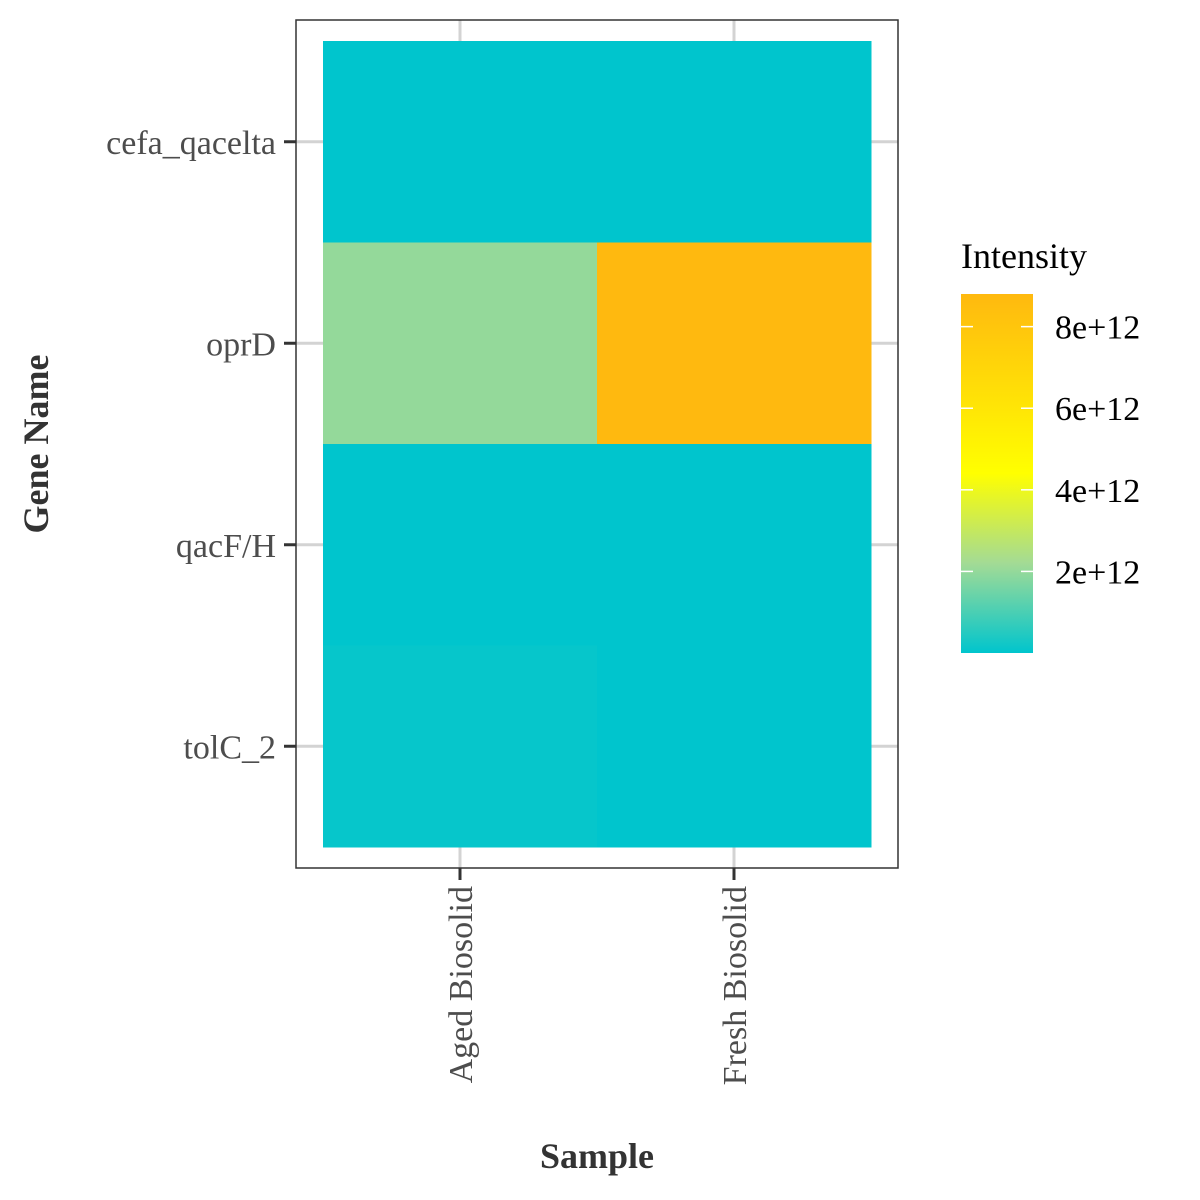 This screenshot has height=1200, width=1200. What do you see at coordinates (1097, 572) in the screenshot?
I see `legend-tick-label: 2e+12` at bounding box center [1097, 572].